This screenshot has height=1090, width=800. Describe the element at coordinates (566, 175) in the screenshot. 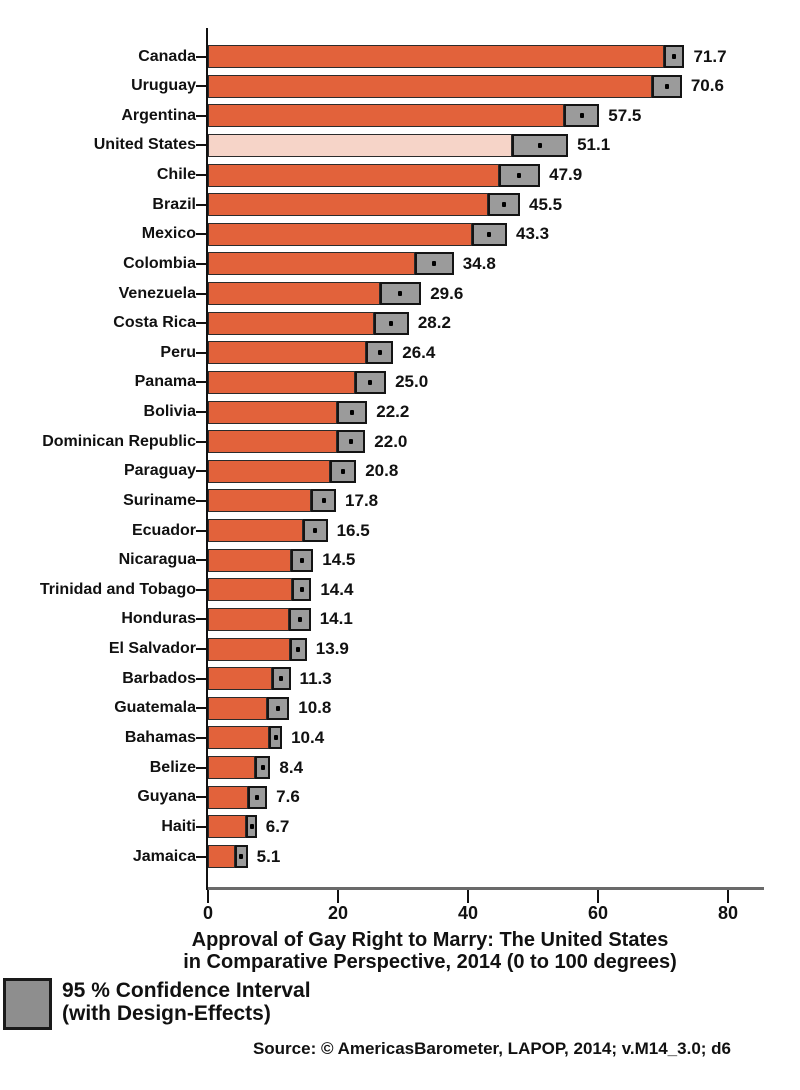

I see `value-label: 47.9` at that location.